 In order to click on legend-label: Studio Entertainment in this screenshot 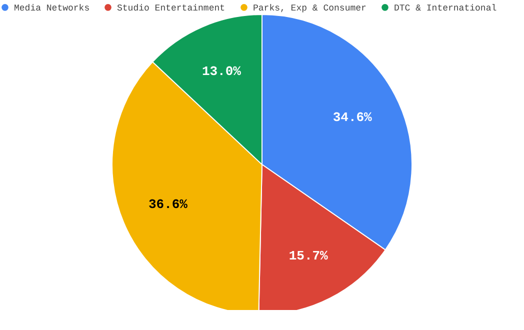, I will do `click(171, 8)`.